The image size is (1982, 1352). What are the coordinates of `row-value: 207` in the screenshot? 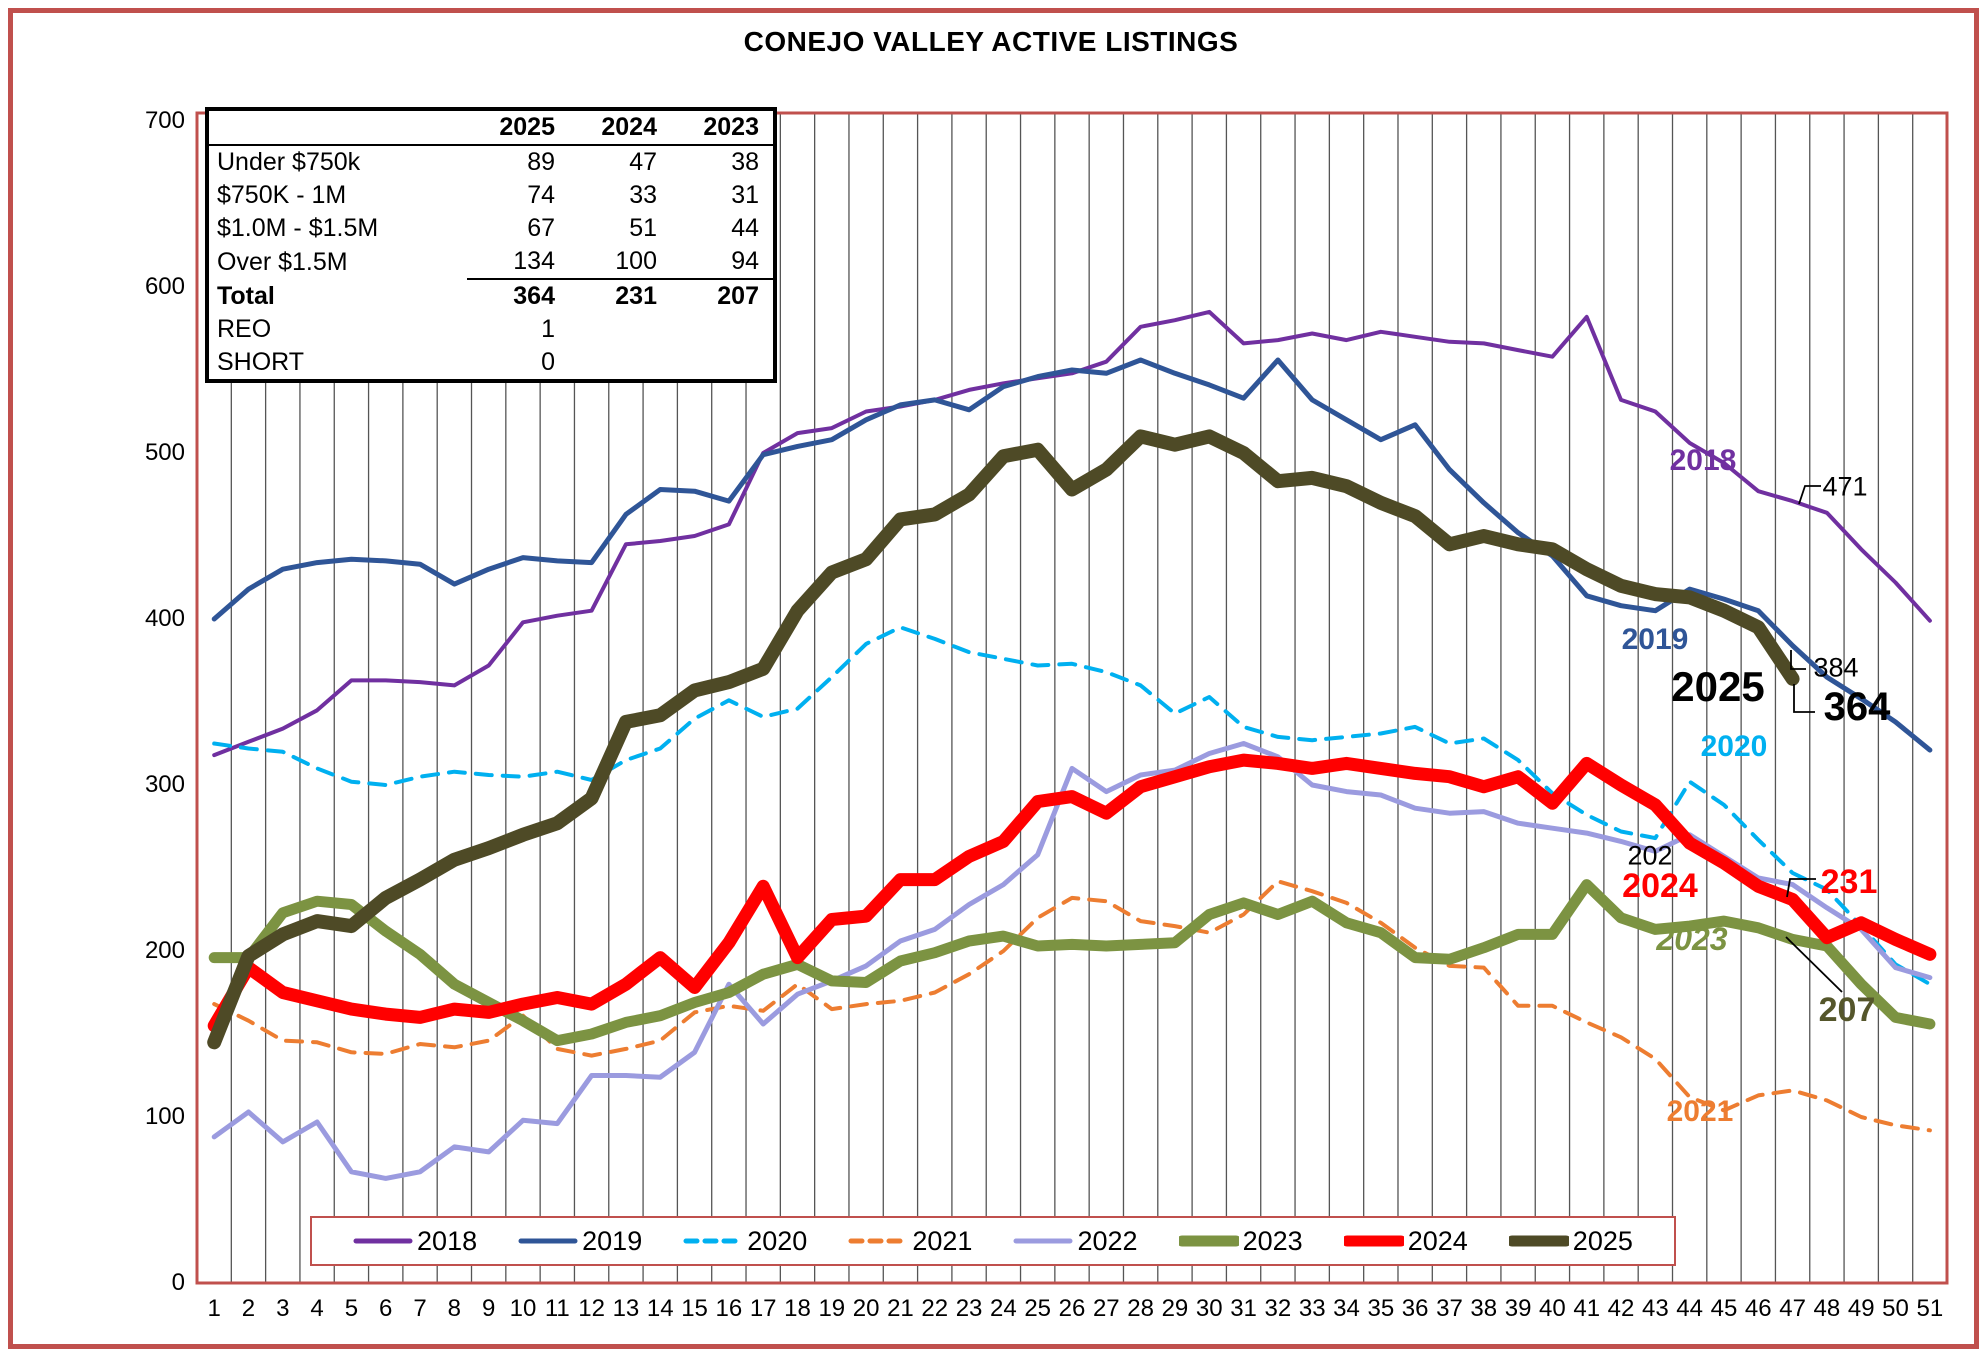 It's located at (738, 296).